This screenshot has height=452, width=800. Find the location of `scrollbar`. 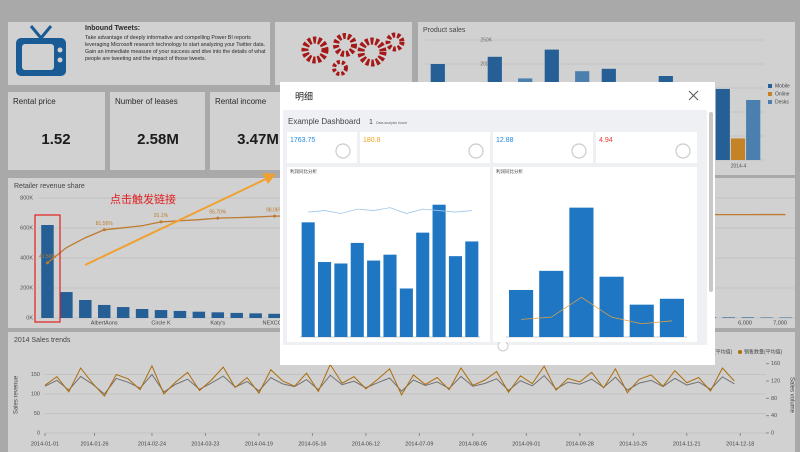

scrollbar is located at coordinates (711, 202).